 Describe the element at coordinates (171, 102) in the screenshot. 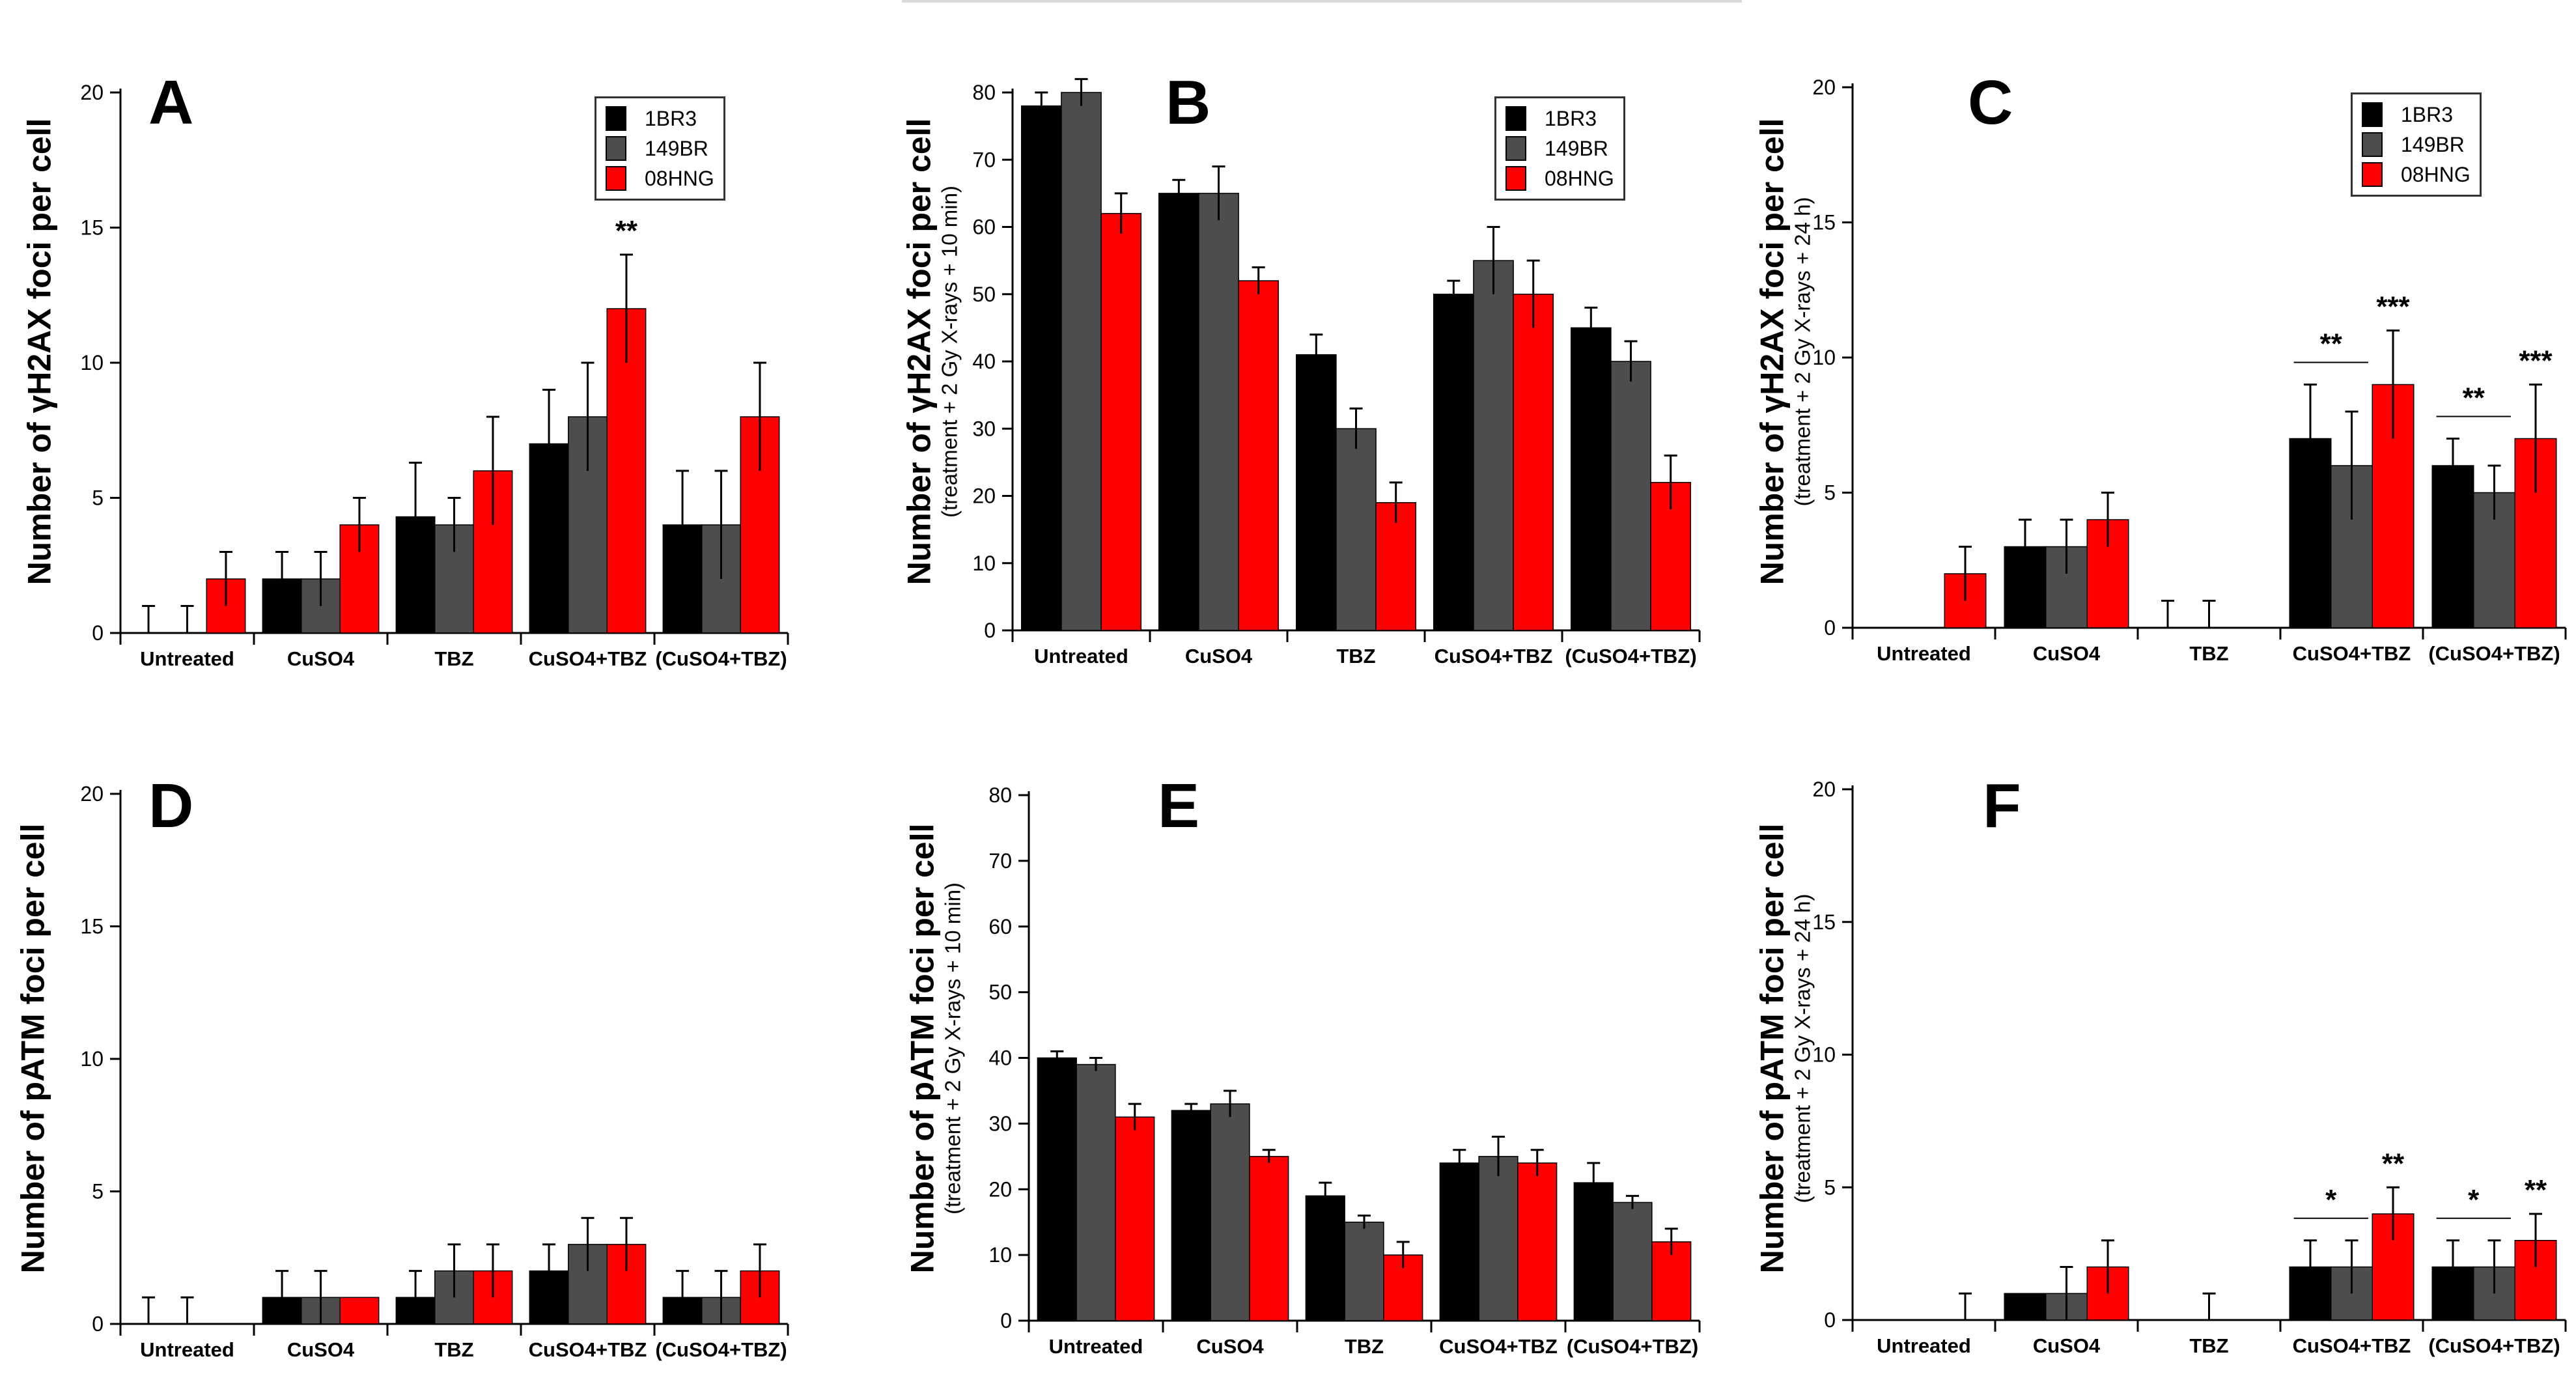

I see `panel-a-letter: A` at that location.